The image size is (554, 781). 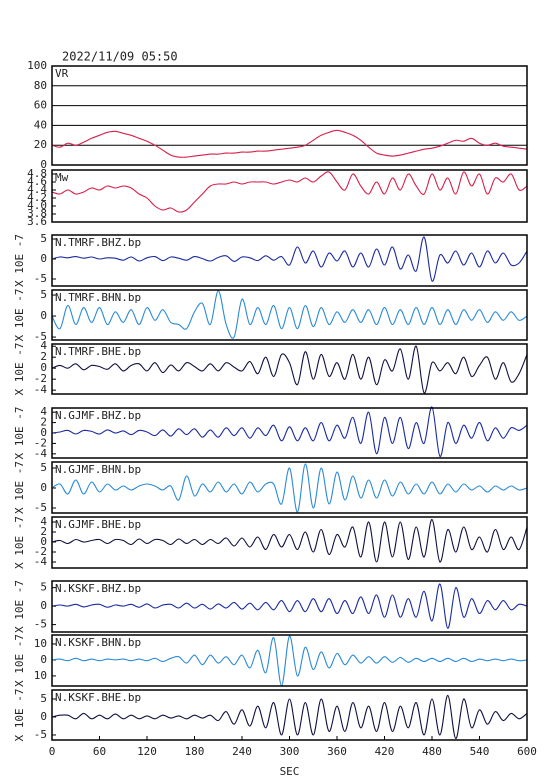 I want to click on panel-label: Mw, so click(x=62, y=177).